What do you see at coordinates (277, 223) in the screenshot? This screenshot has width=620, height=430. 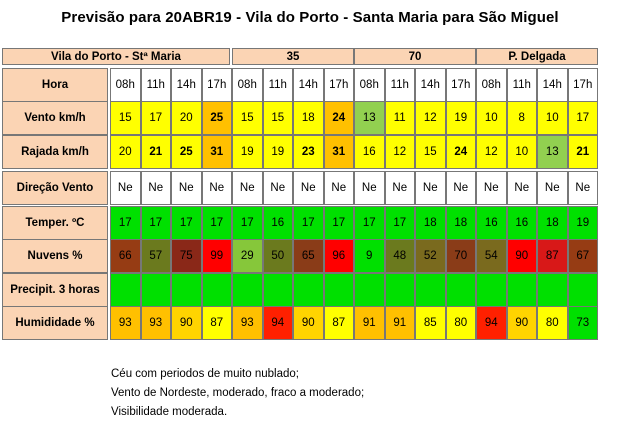 I see `data-cell: 16` at bounding box center [277, 223].